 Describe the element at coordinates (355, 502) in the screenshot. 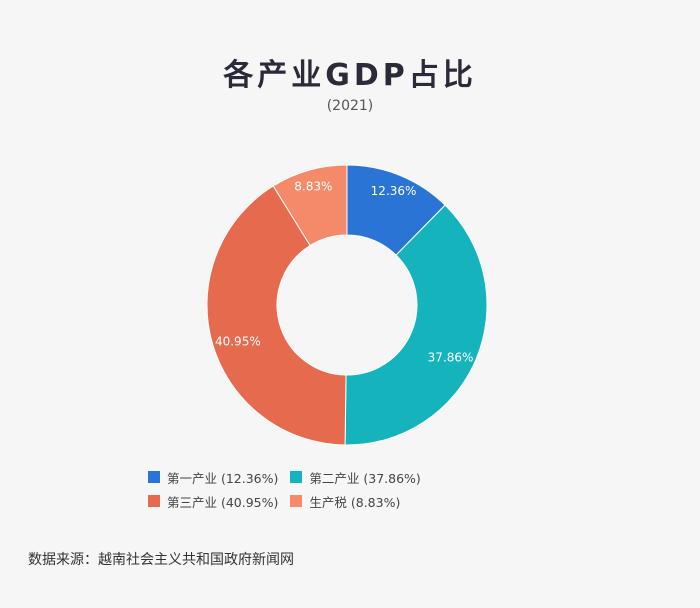

I see `legend-label: 生产税 (8.83%)` at that location.